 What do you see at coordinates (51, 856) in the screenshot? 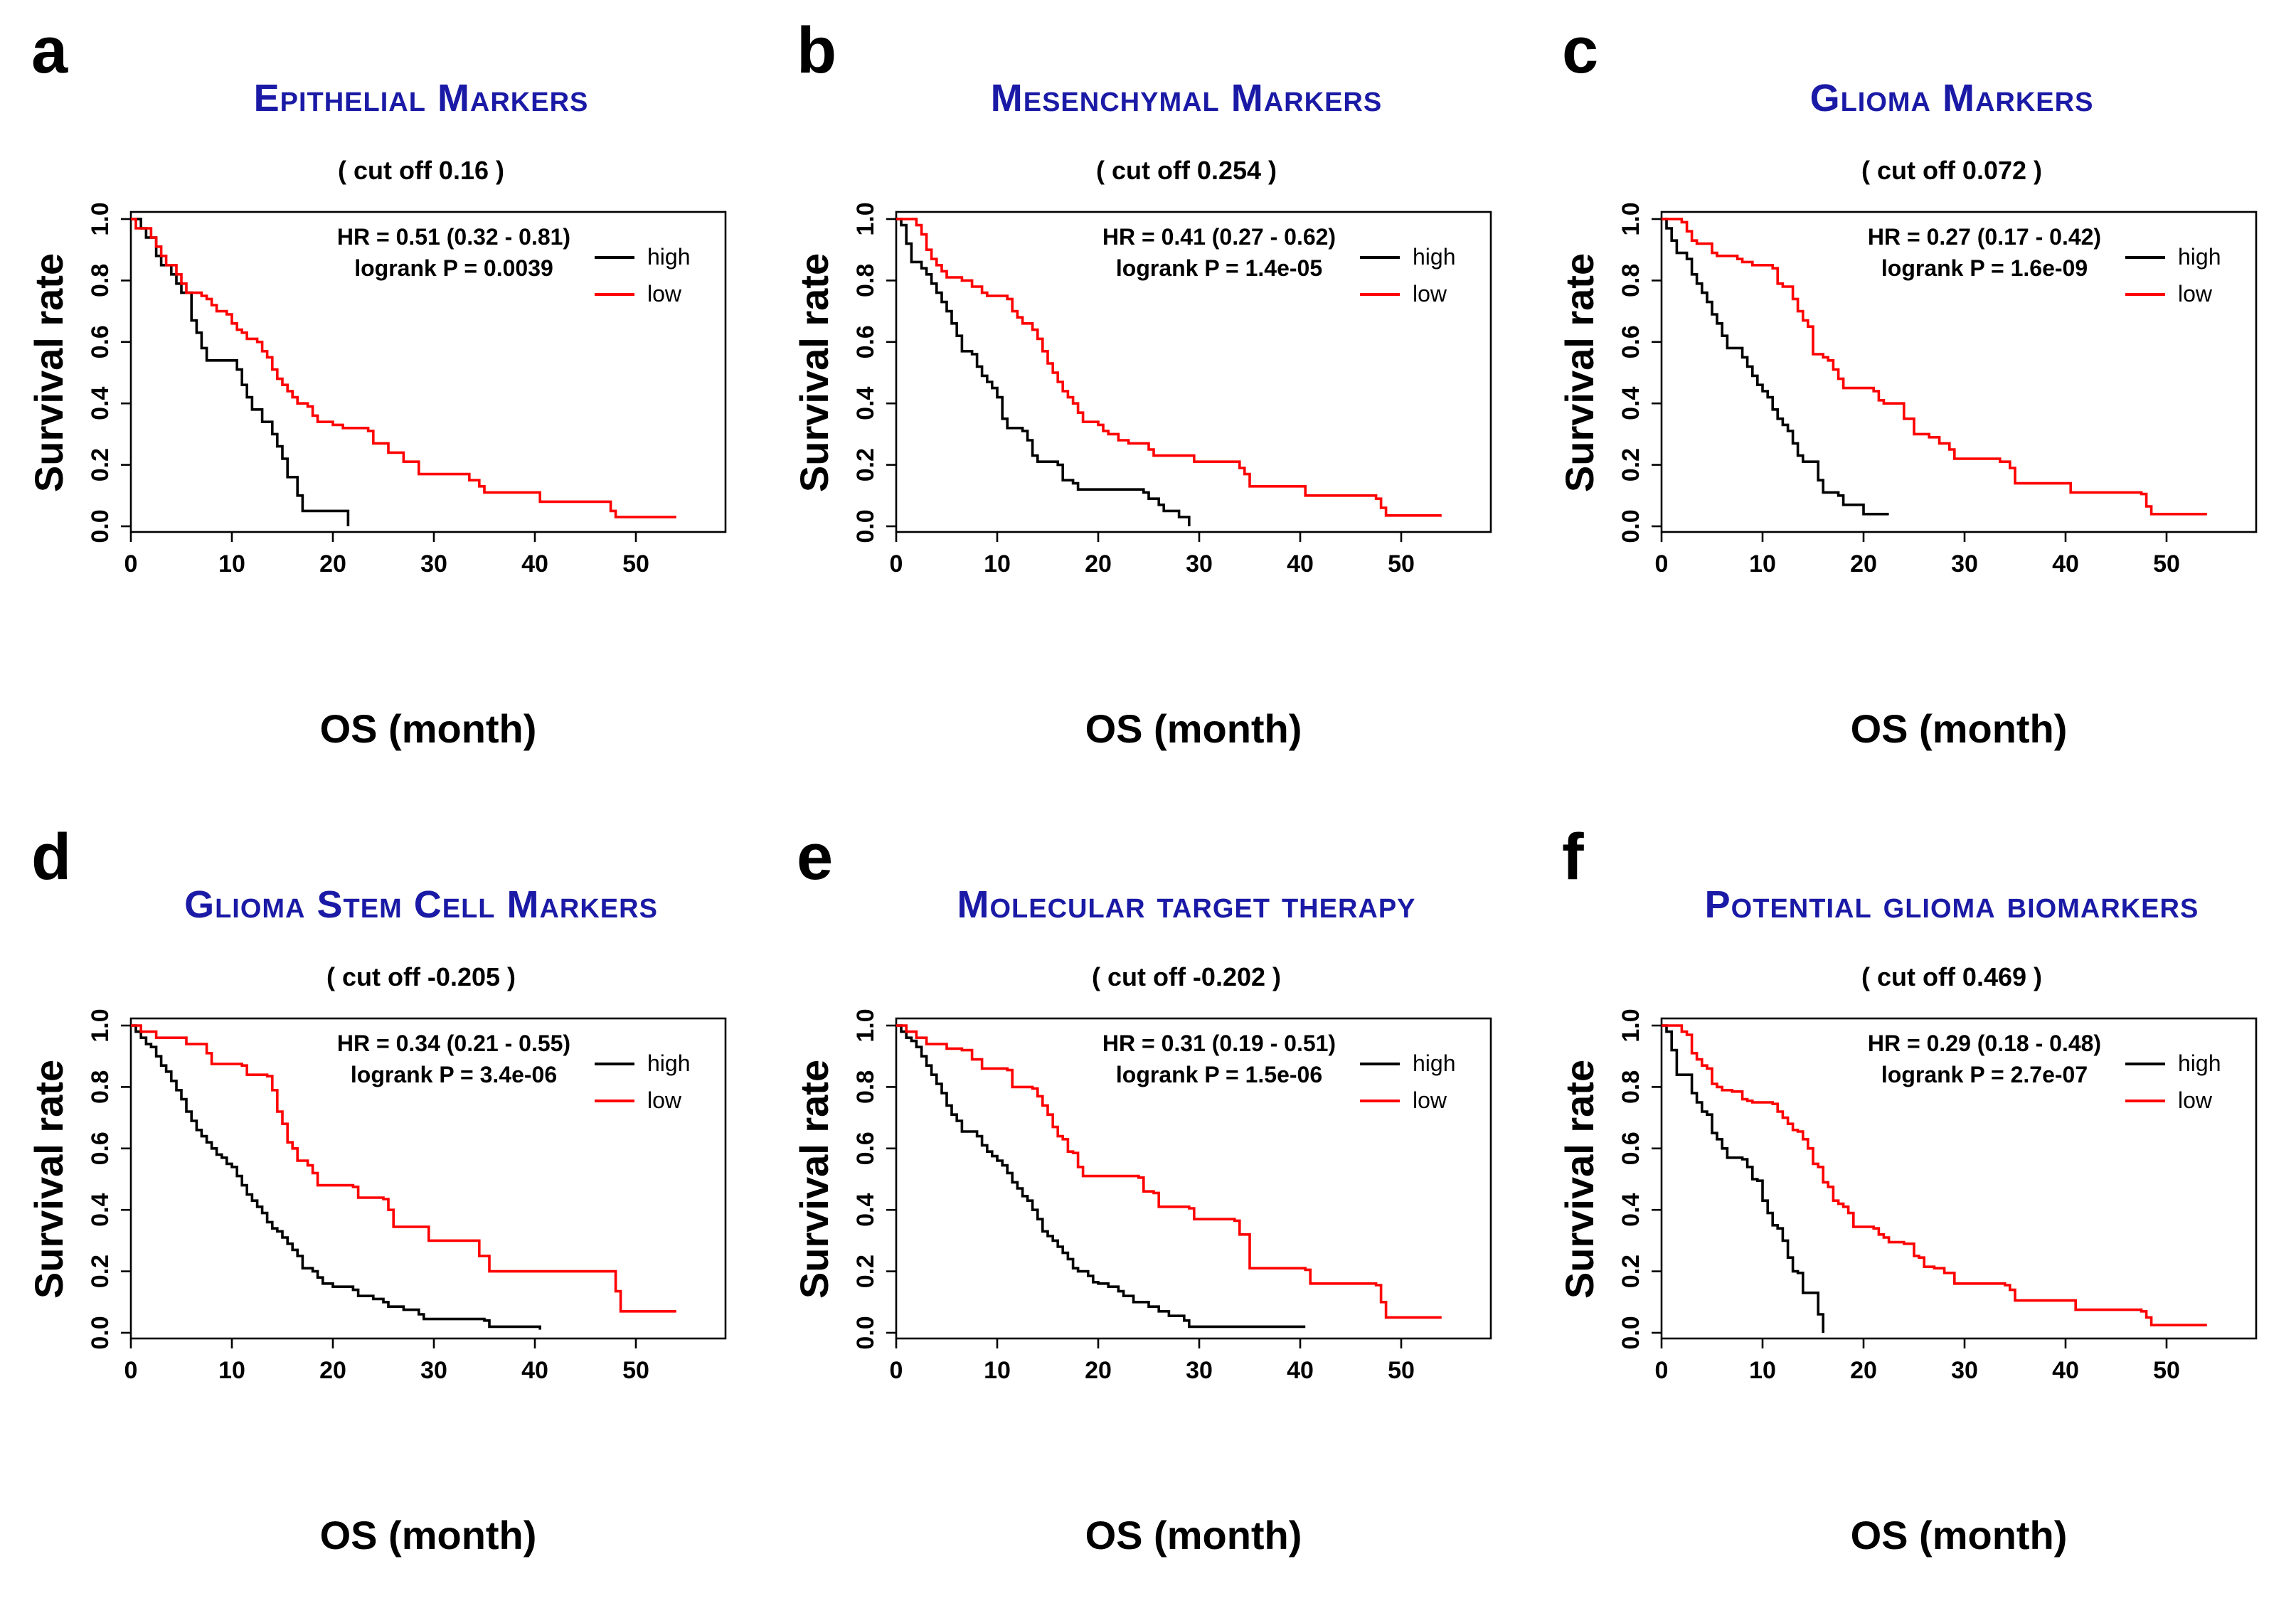
I see `panel-letter-d: d` at bounding box center [51, 856].